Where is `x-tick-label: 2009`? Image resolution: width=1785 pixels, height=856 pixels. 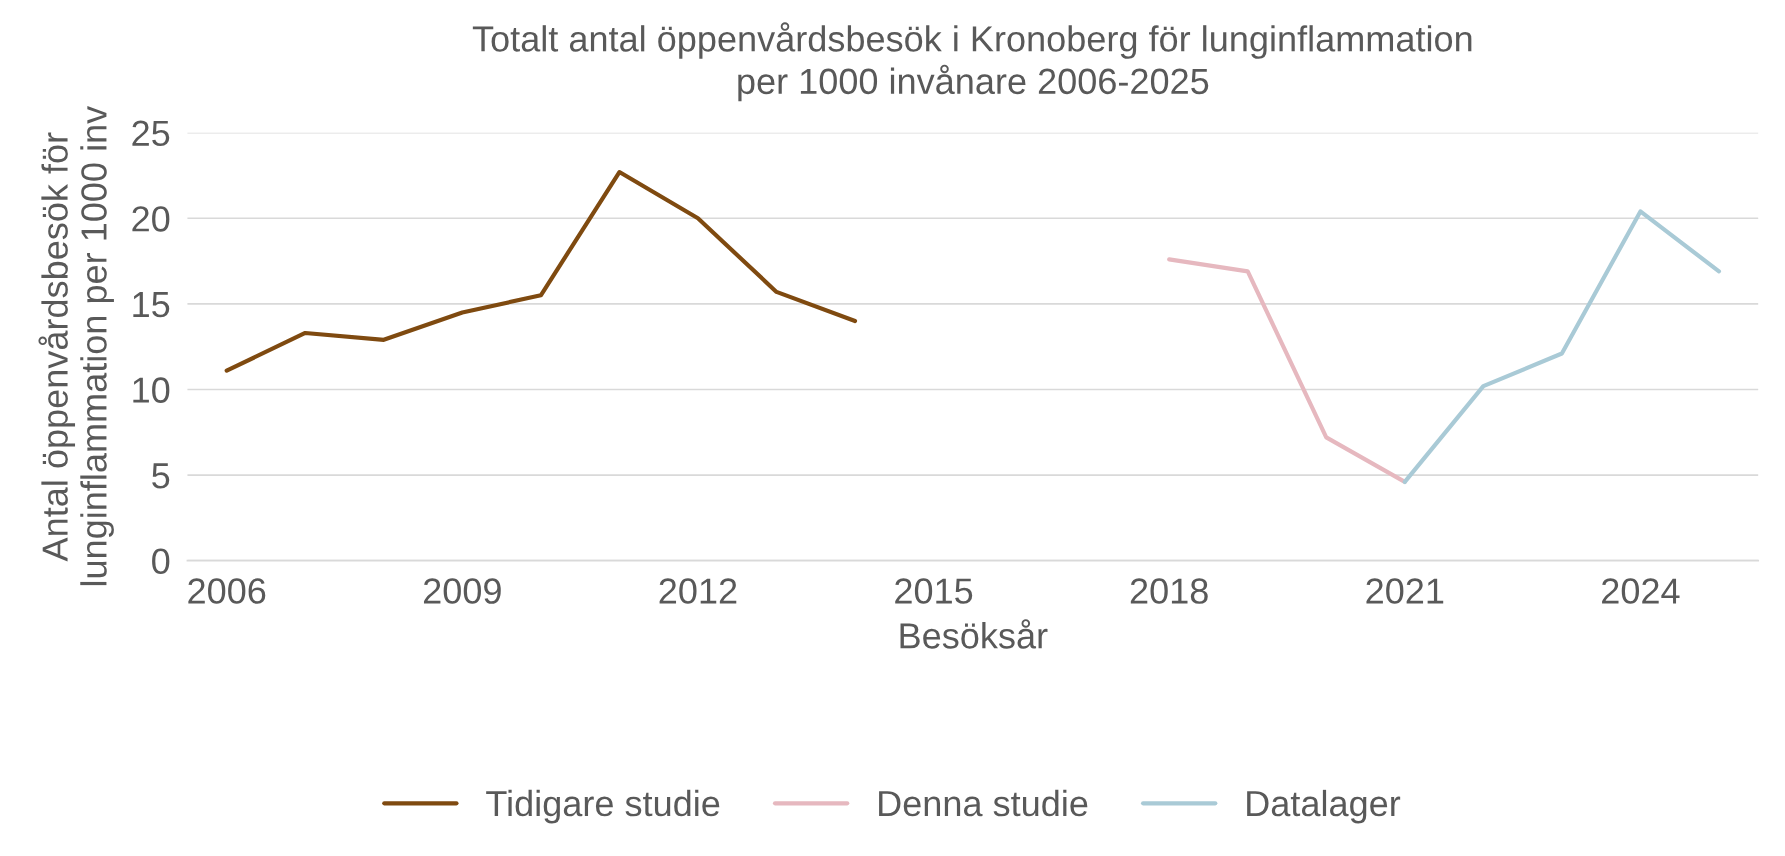
x-tick-label: 2009 is located at coordinates (462, 591).